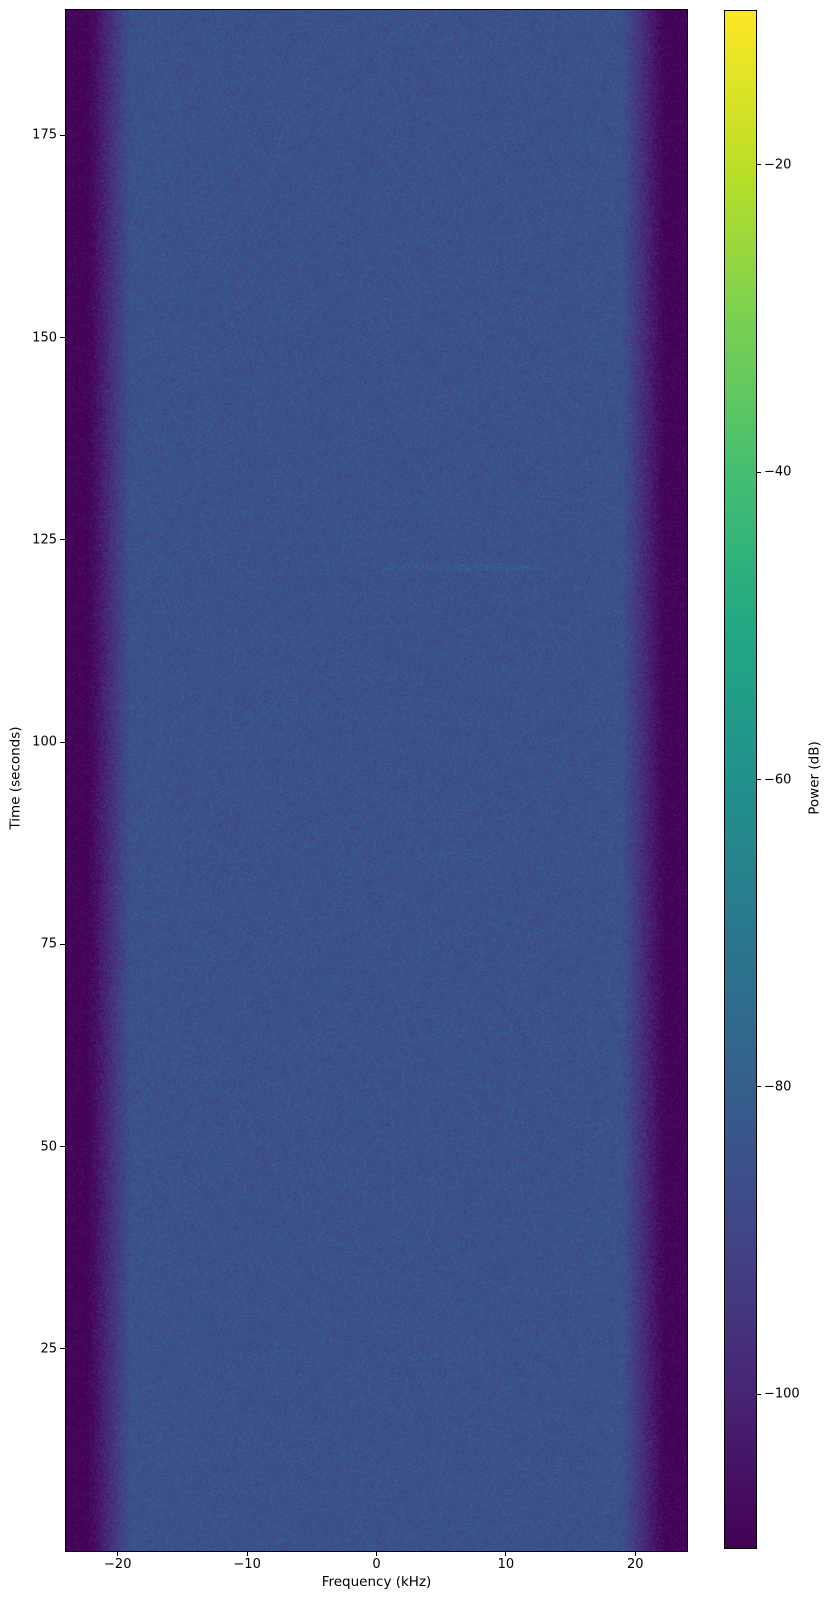  I want to click on x-tick-label: 20, so click(635, 1564).